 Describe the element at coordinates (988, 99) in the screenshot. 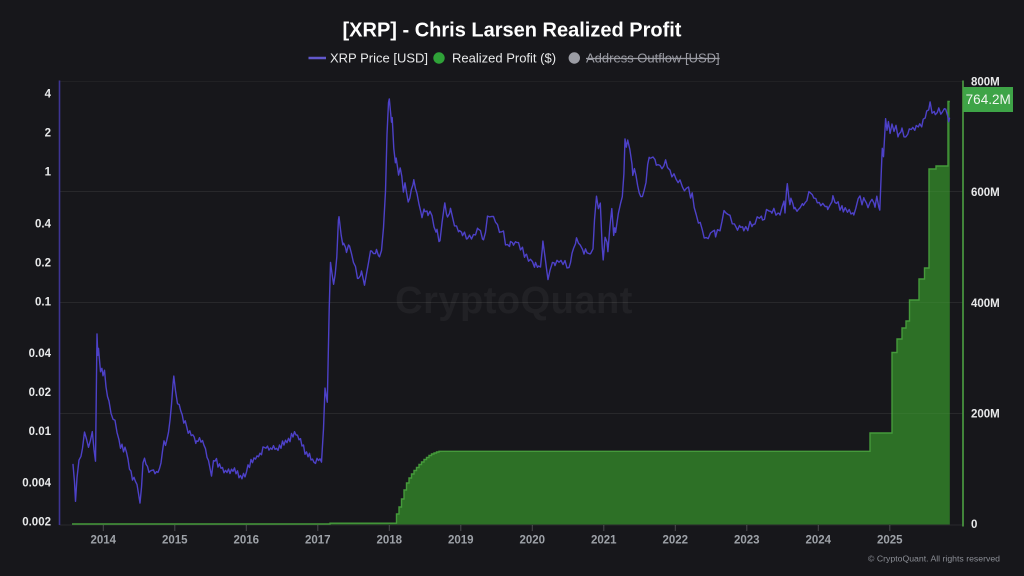

I see `svg-text: 764.2M` at that location.